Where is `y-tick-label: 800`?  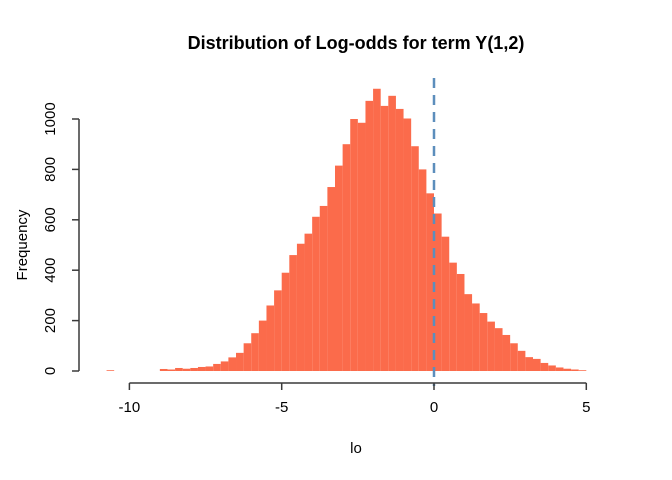
y-tick-label: 800 is located at coordinates (50, 169).